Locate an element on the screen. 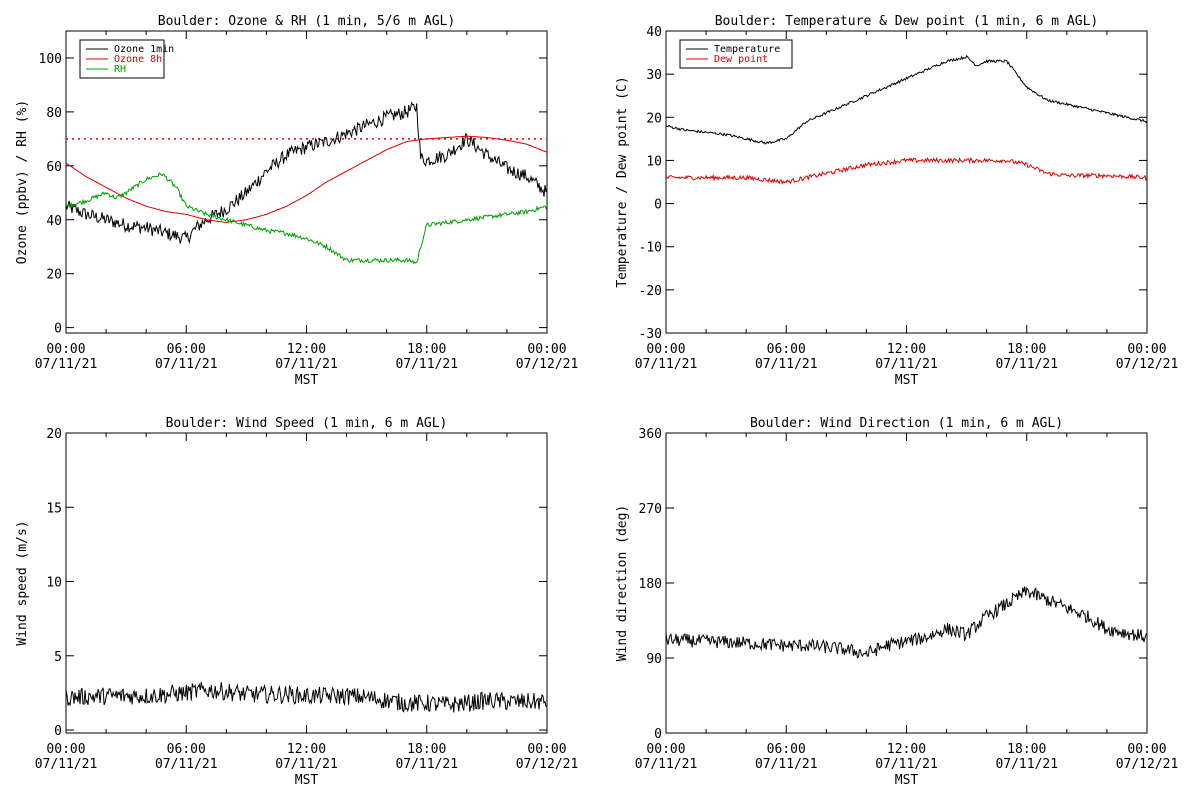  y-tick-label: -10 is located at coordinates (650, 248).